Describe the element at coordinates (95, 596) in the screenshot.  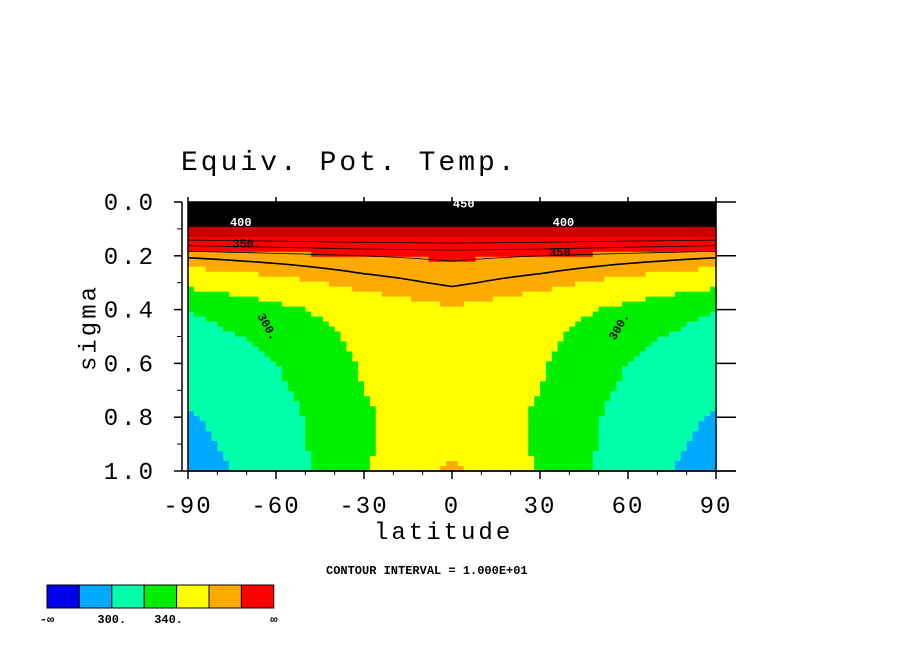
I see `colorbar-swatch` at that location.